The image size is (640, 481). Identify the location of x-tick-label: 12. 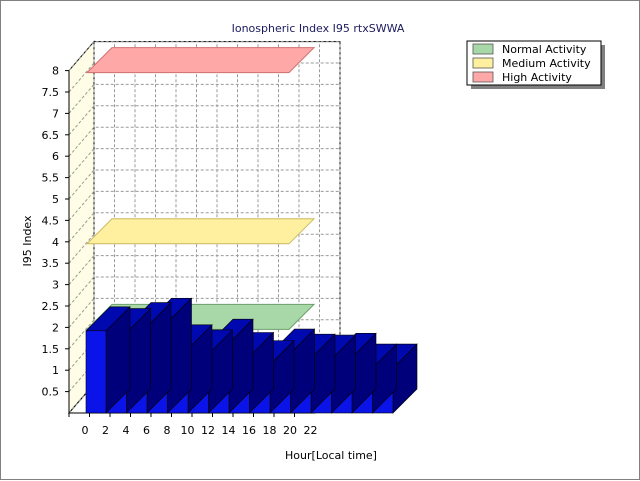
(208, 430).